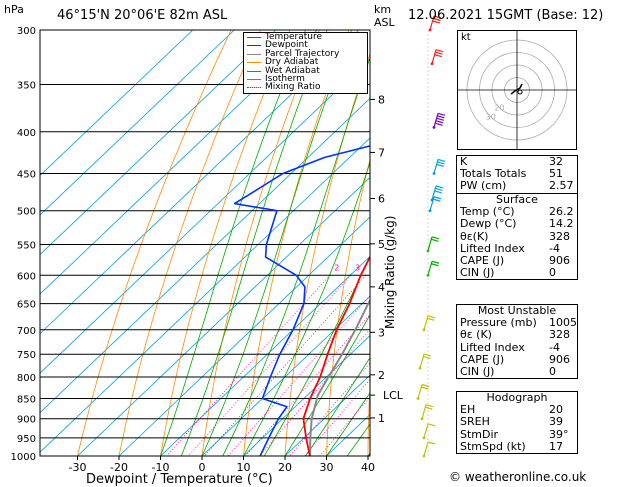 This screenshot has width=629, height=487. Describe the element at coordinates (606, 243) in the screenshot. I see `dry-adiabat-line` at that location.